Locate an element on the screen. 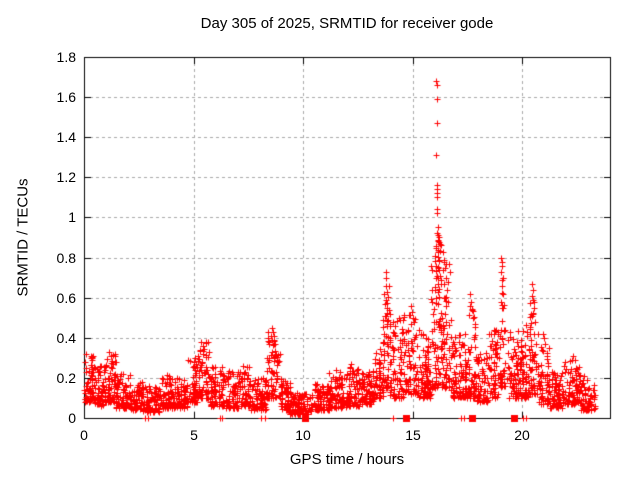  y-tick-label: 1.4 is located at coordinates (66, 137).